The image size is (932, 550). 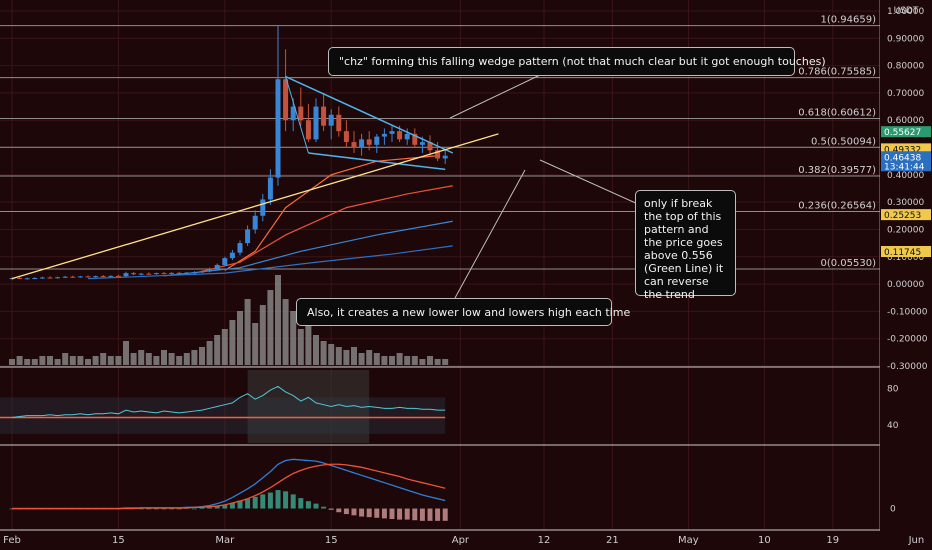 I want to click on rsi-tick-label: 40, so click(x=893, y=426).